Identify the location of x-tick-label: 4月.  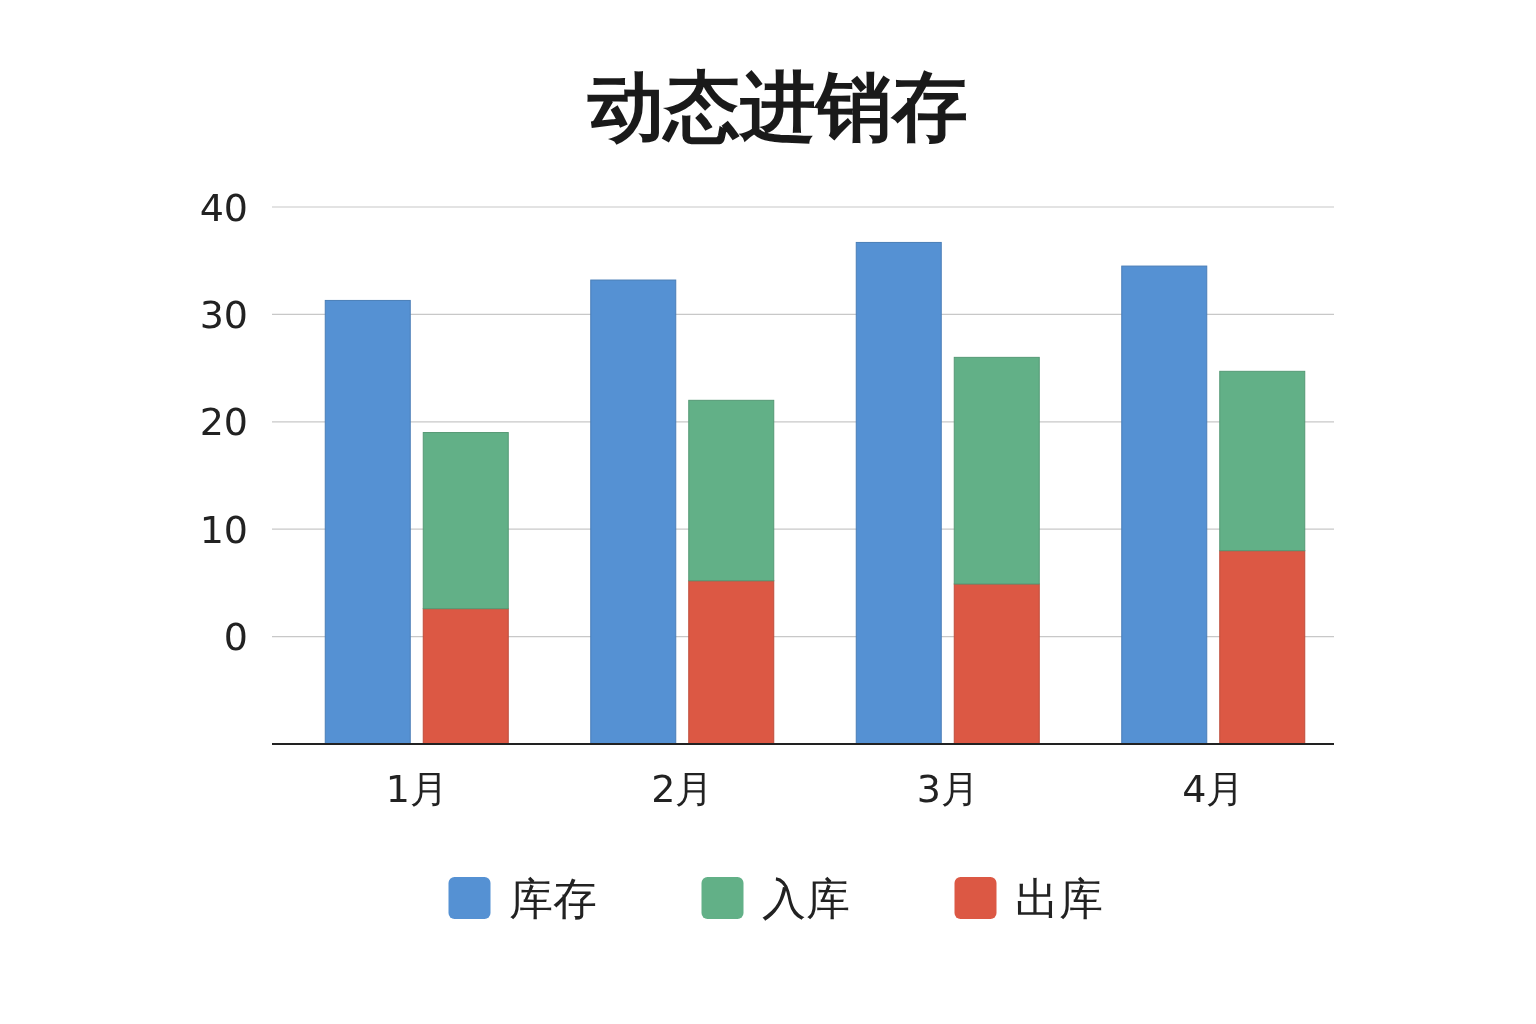
(1213, 789).